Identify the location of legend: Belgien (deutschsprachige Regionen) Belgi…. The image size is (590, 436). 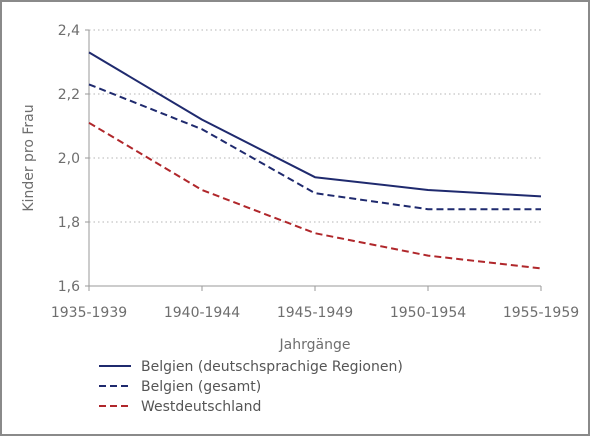
(251, 387).